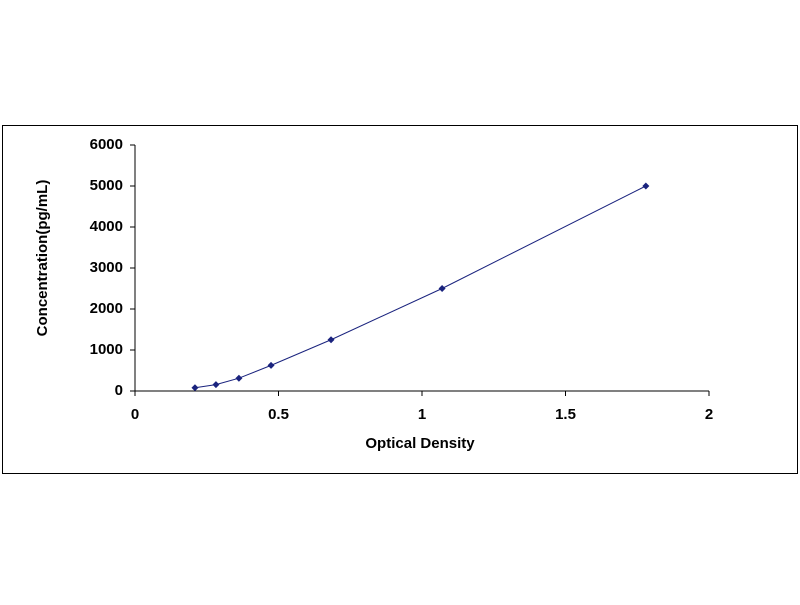 The height and width of the screenshot is (605, 800). I want to click on y-tick-label: 0, so click(119, 390).